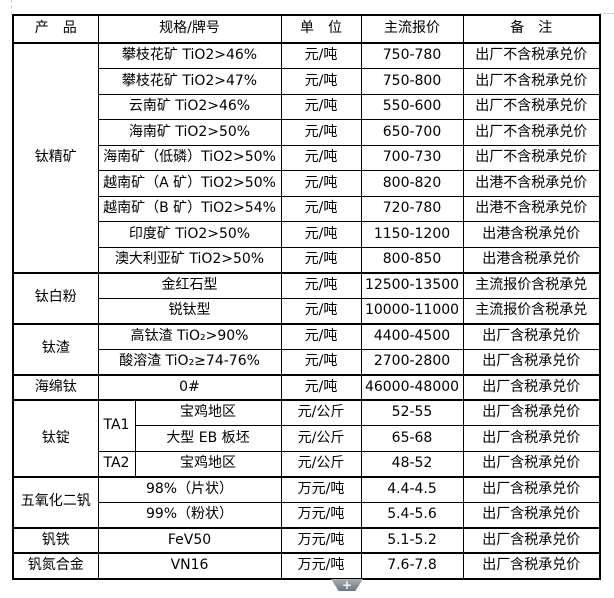 This screenshot has height=598, width=614. What do you see at coordinates (531, 234) in the screenshot?
I see `note-cell: 出港含税承兑价` at bounding box center [531, 234].